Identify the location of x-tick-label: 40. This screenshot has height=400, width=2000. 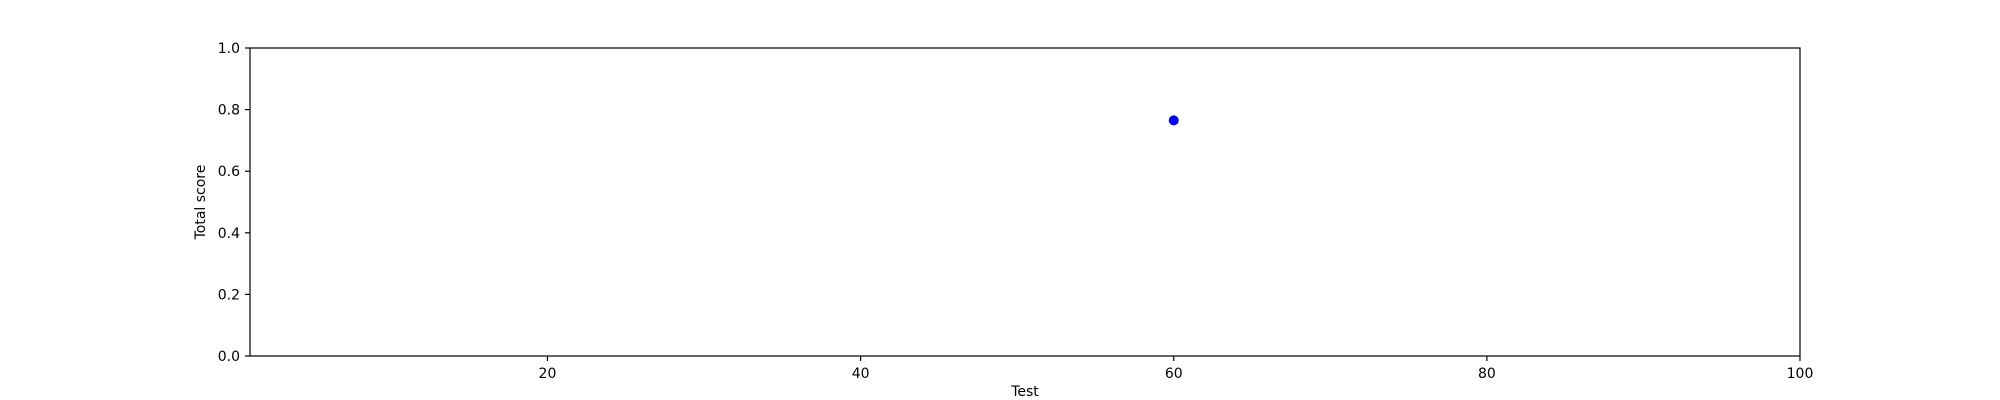
(861, 374).